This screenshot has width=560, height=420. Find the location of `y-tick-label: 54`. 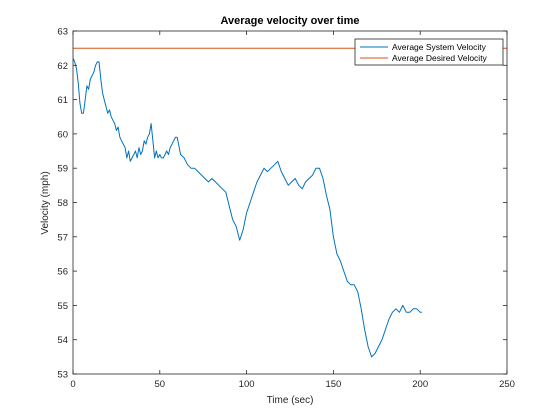

y-tick-label: 54 is located at coordinates (62, 340).